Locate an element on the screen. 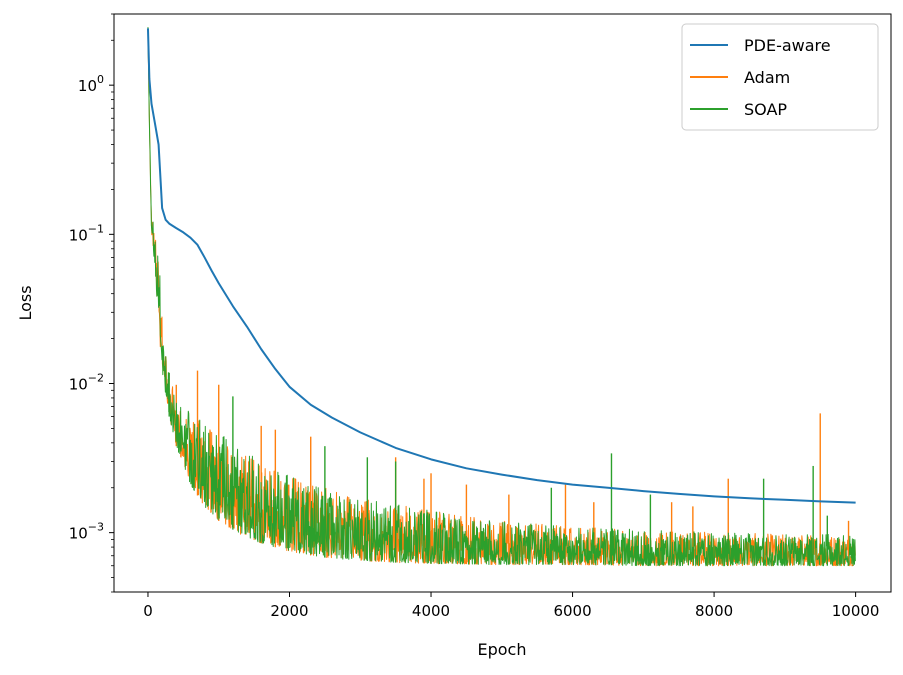 This screenshot has height=675, width=903. y-tick-label: 10⁻¹ is located at coordinates (86, 233).